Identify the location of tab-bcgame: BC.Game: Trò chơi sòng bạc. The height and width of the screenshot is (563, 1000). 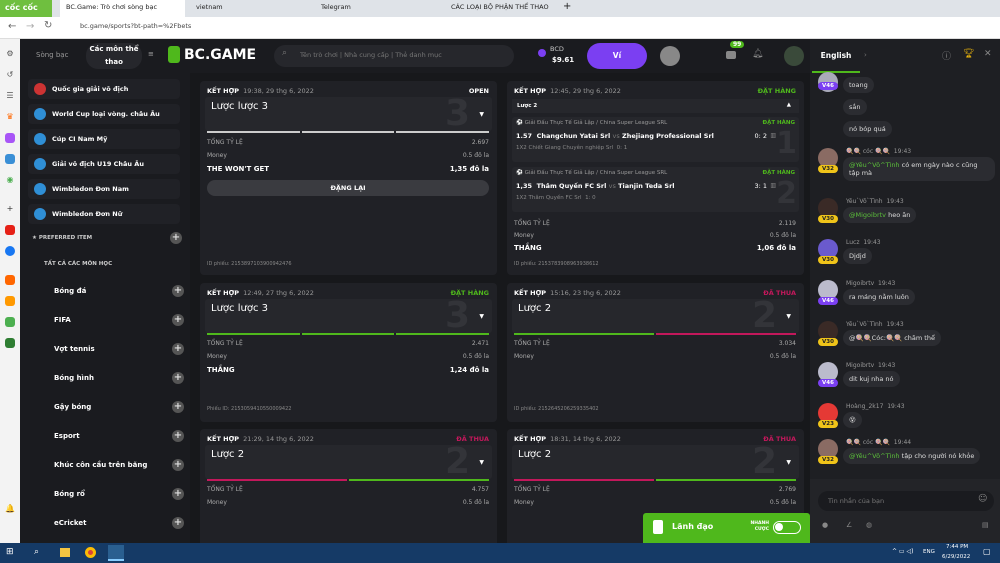
(122, 8).